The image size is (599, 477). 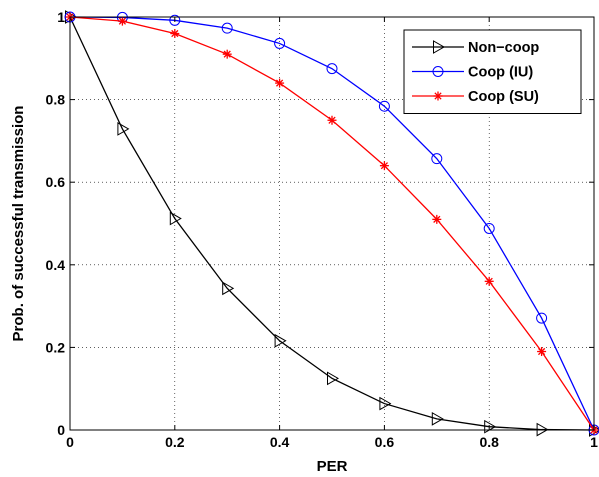 I want to click on x-tick-label: 0.6, so click(x=385, y=442).